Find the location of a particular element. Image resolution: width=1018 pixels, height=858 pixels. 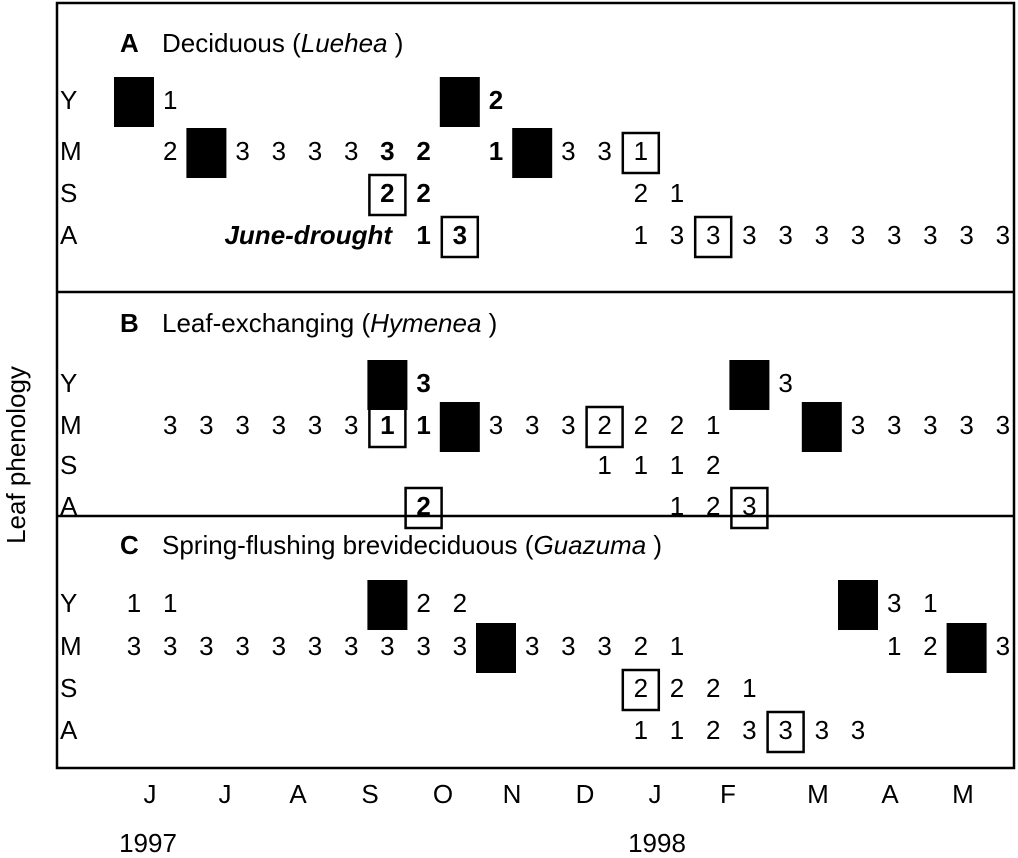

panel-letter: A is located at coordinates (129, 43).